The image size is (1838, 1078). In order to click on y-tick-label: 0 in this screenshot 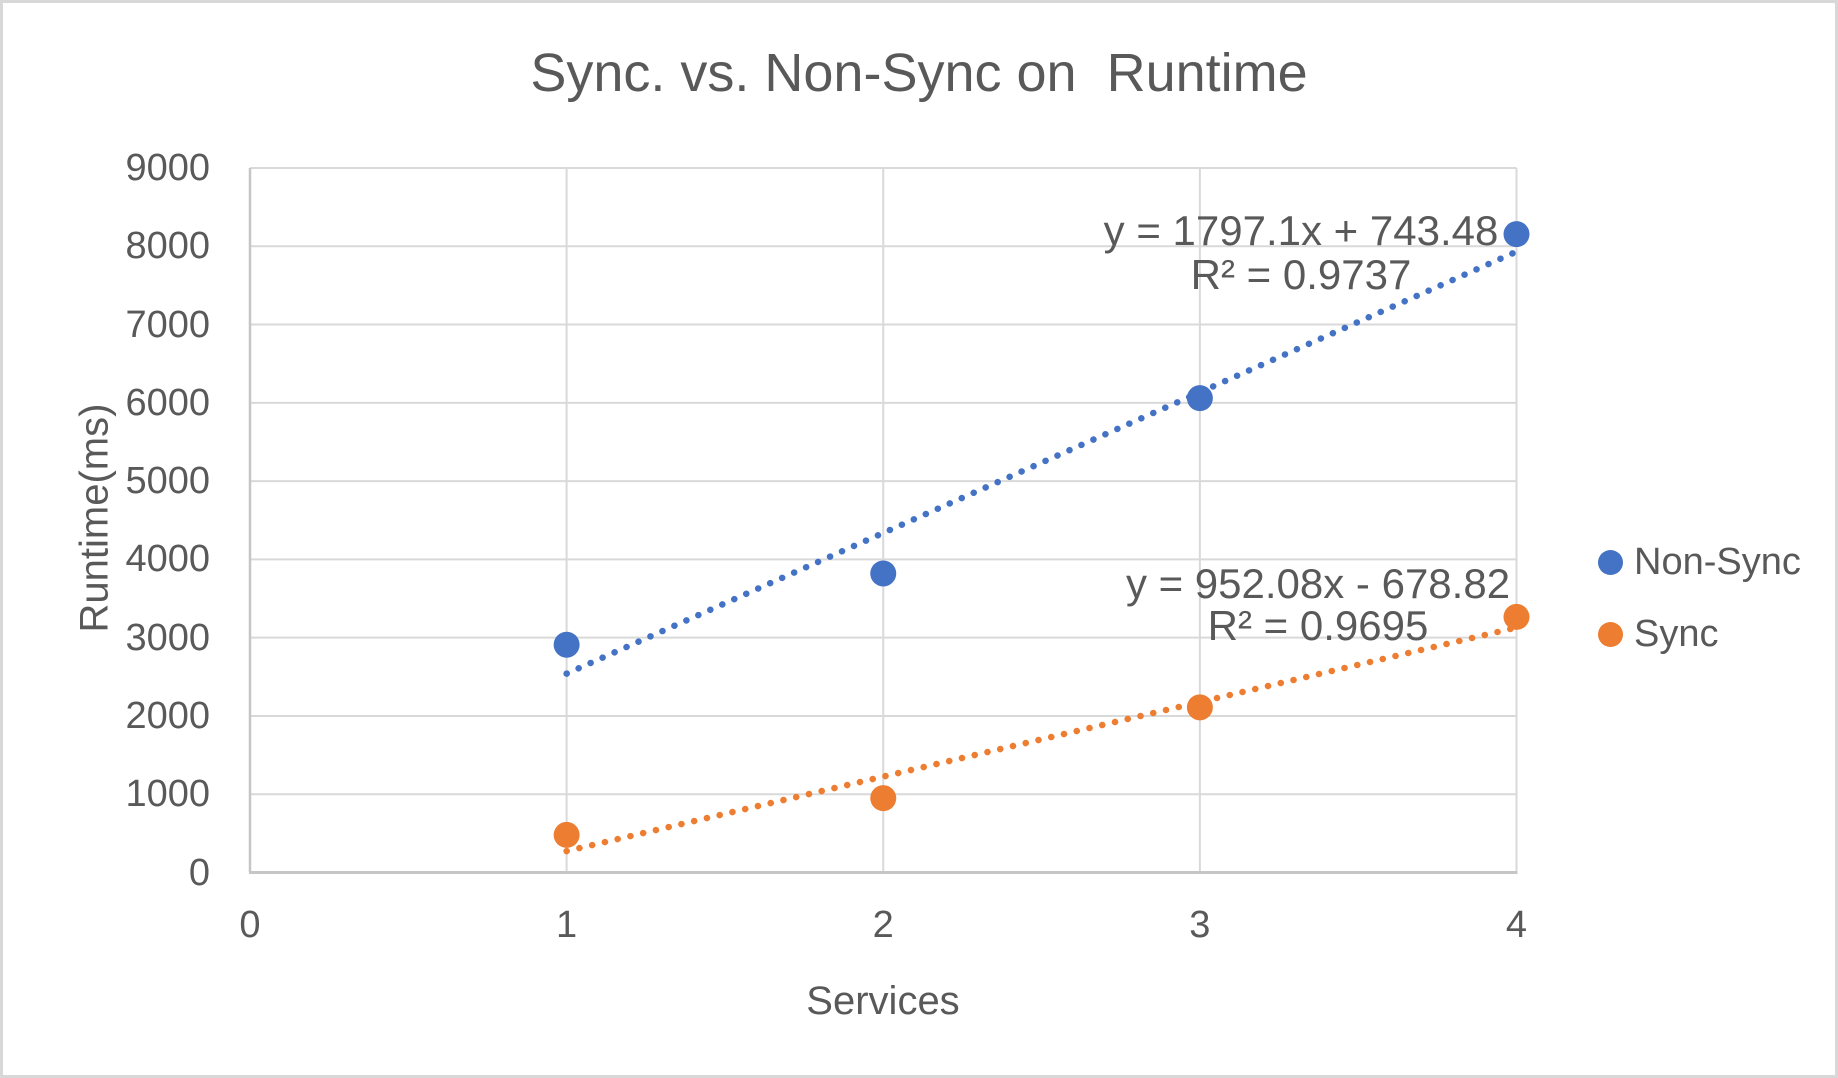, I will do `click(199, 872)`.